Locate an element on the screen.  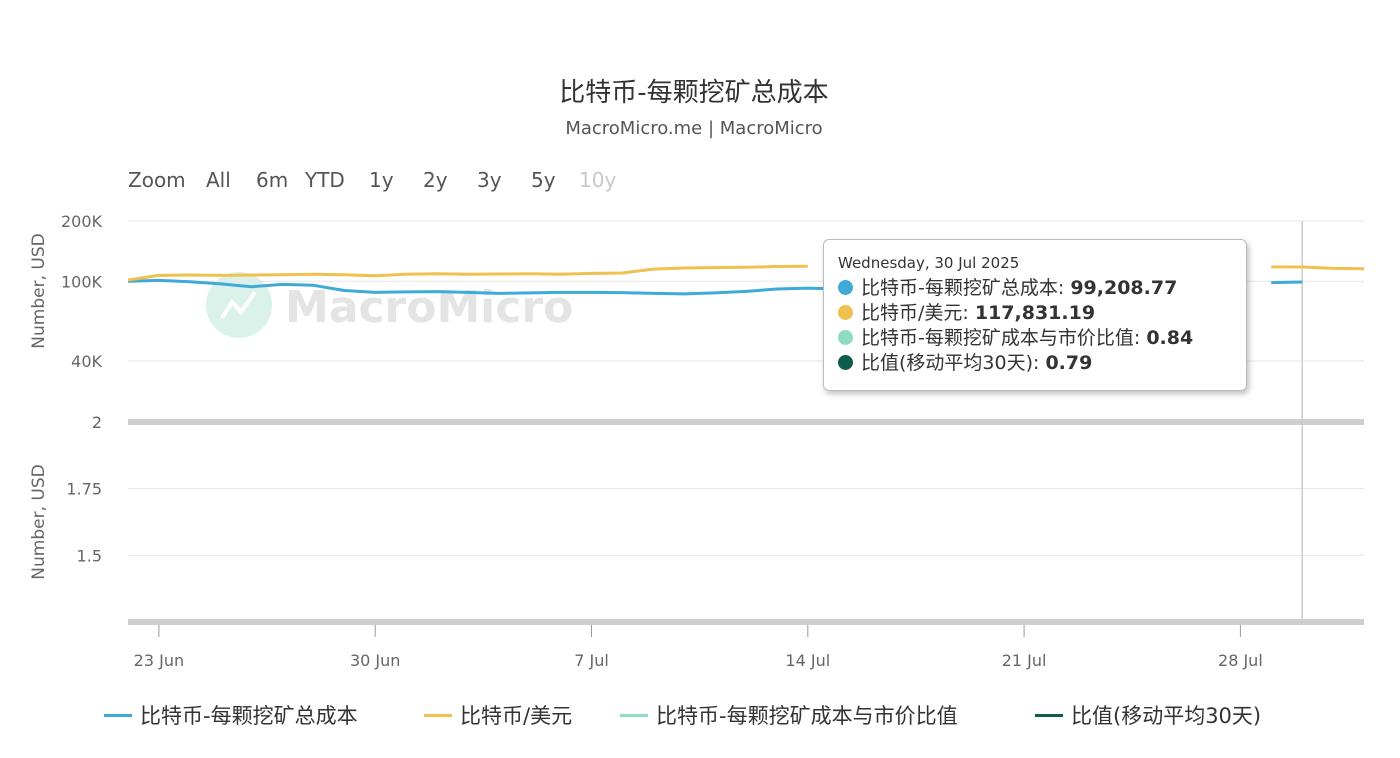
y-tick-label: 2 is located at coordinates (97, 422).